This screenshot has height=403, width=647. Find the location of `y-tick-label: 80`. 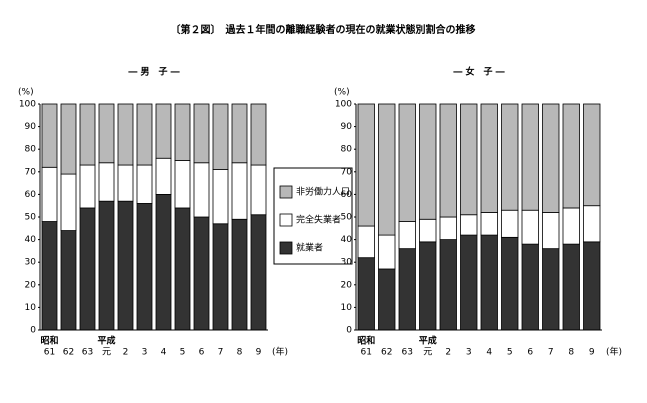

y-tick-label: 80 is located at coordinates (31, 150).